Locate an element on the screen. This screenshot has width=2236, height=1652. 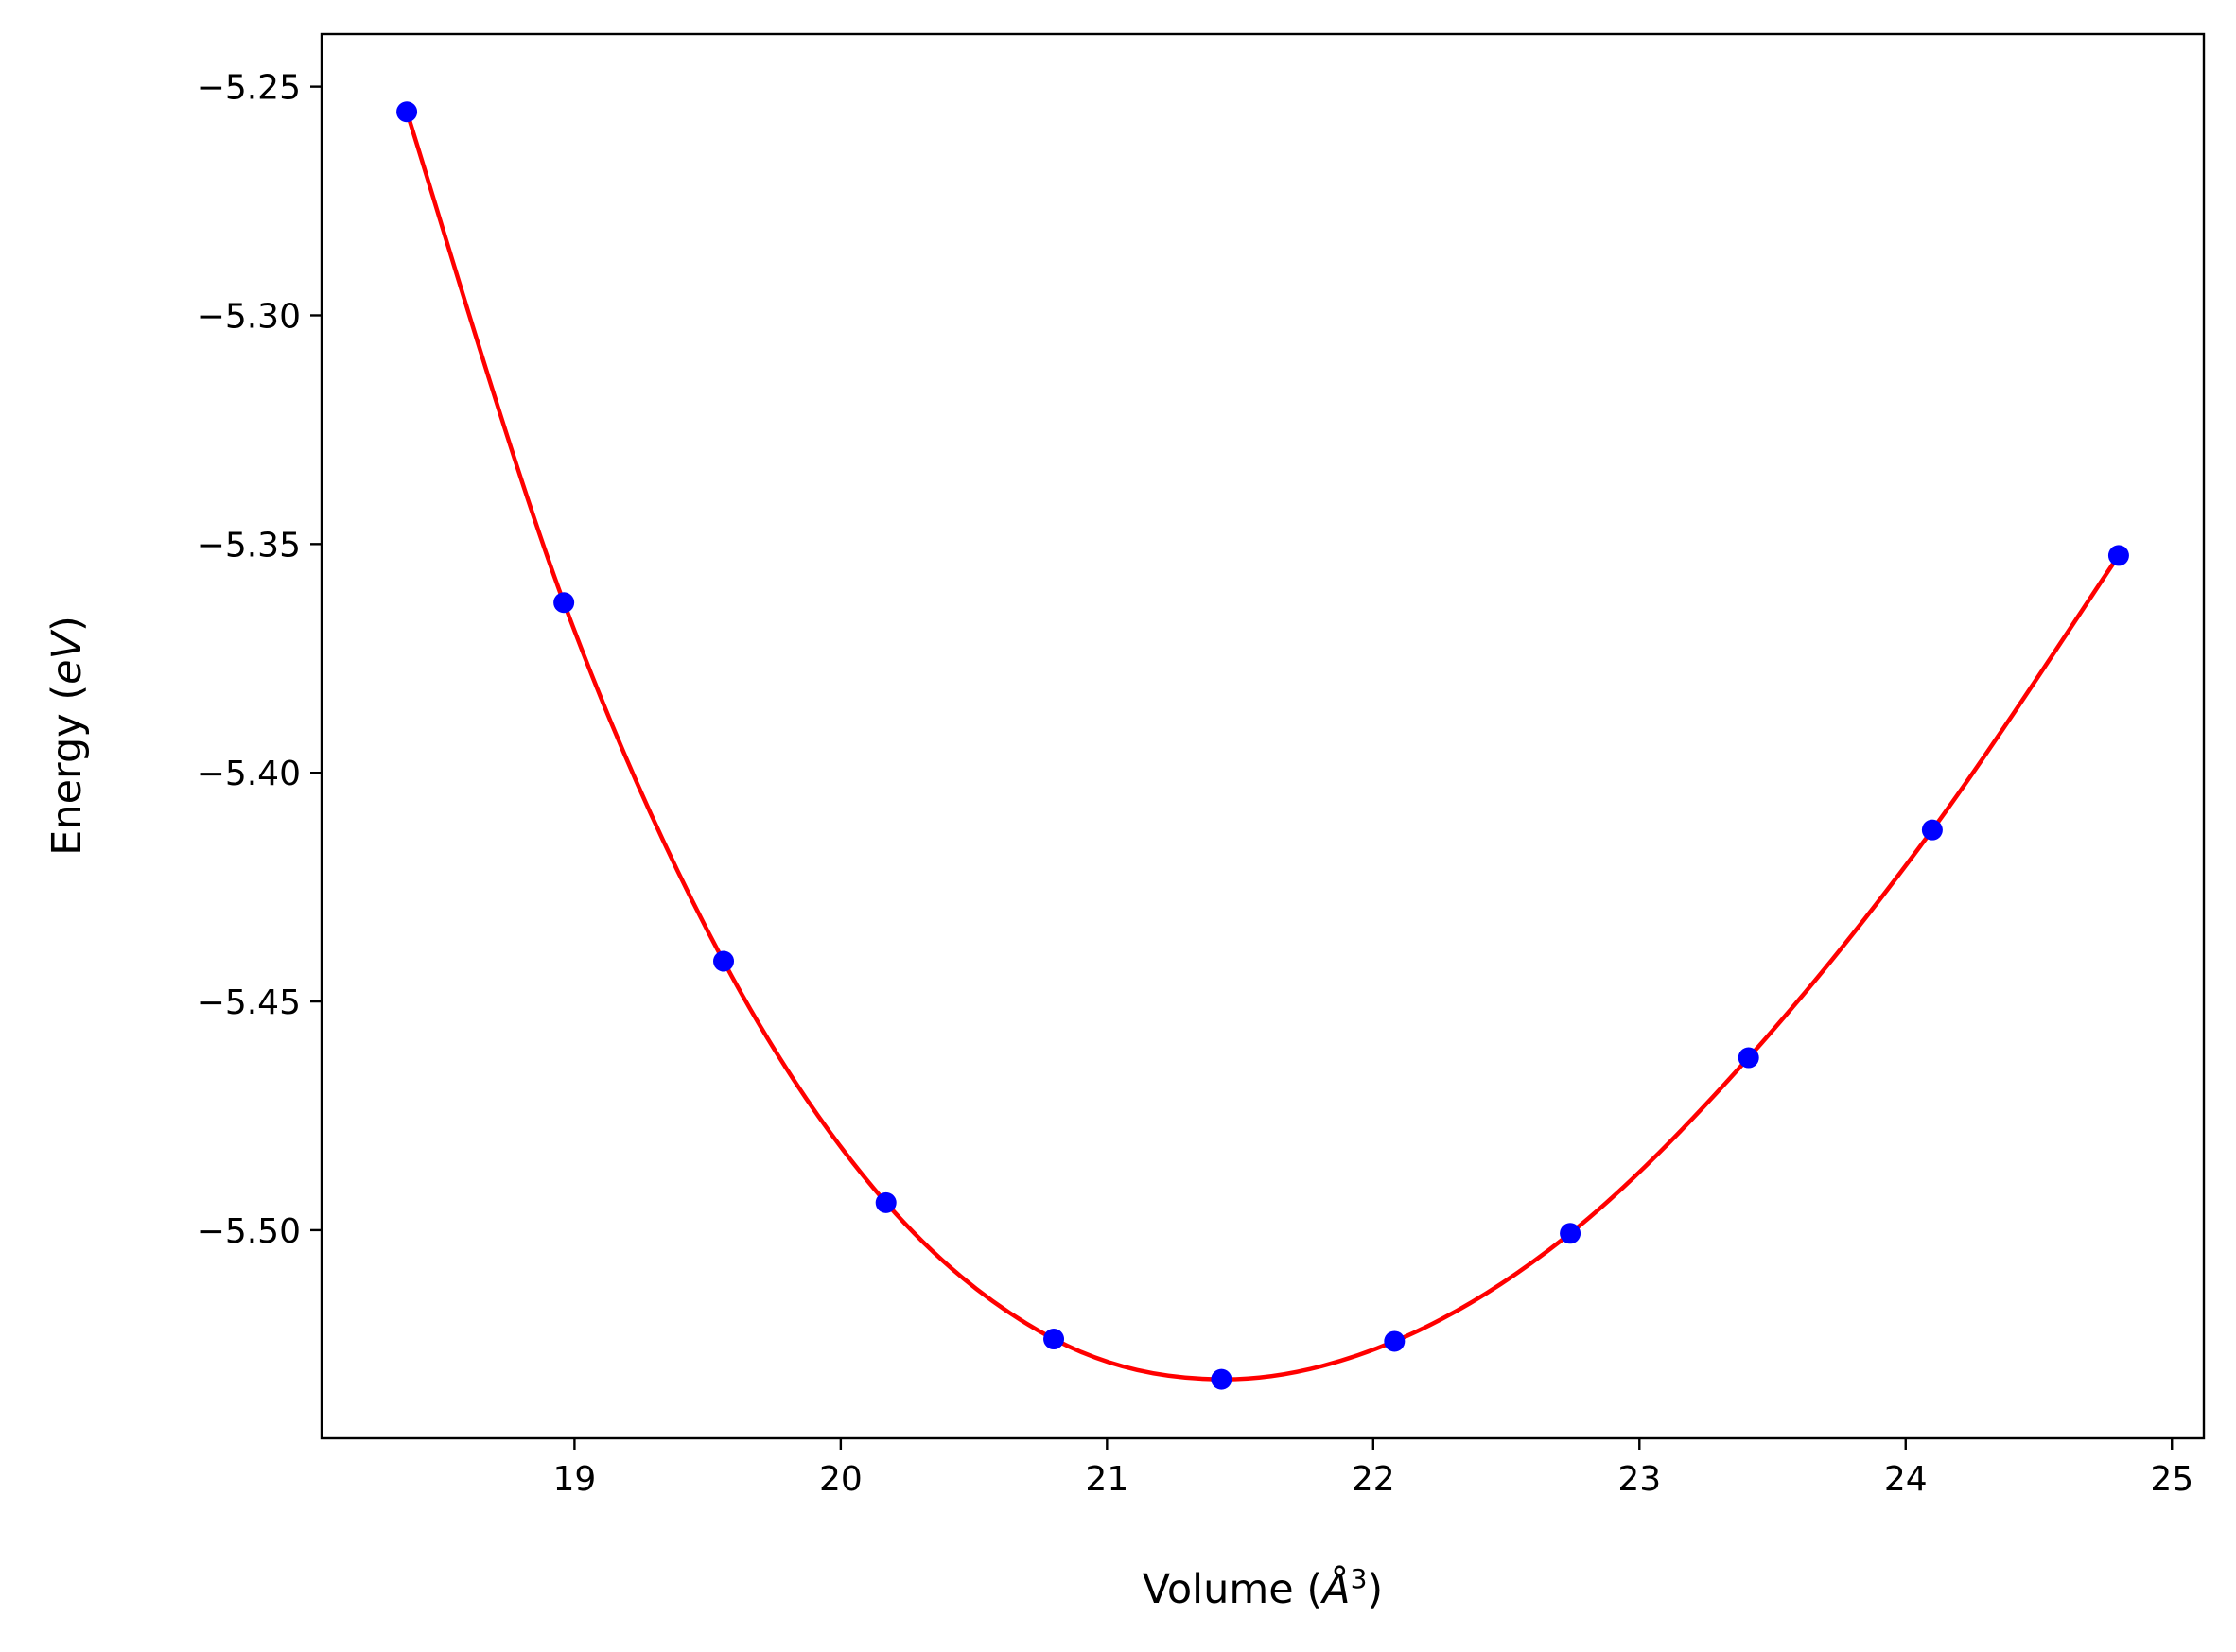
x-tick-label: 21 is located at coordinates (1106, 1479).